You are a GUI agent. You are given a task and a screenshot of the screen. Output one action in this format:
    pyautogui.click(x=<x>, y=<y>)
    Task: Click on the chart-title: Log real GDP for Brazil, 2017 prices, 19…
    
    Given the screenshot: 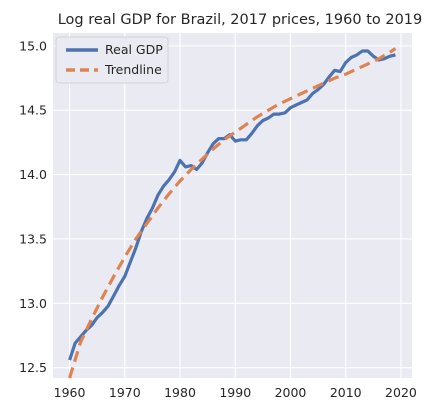 What is the action you would take?
    pyautogui.click(x=240, y=20)
    